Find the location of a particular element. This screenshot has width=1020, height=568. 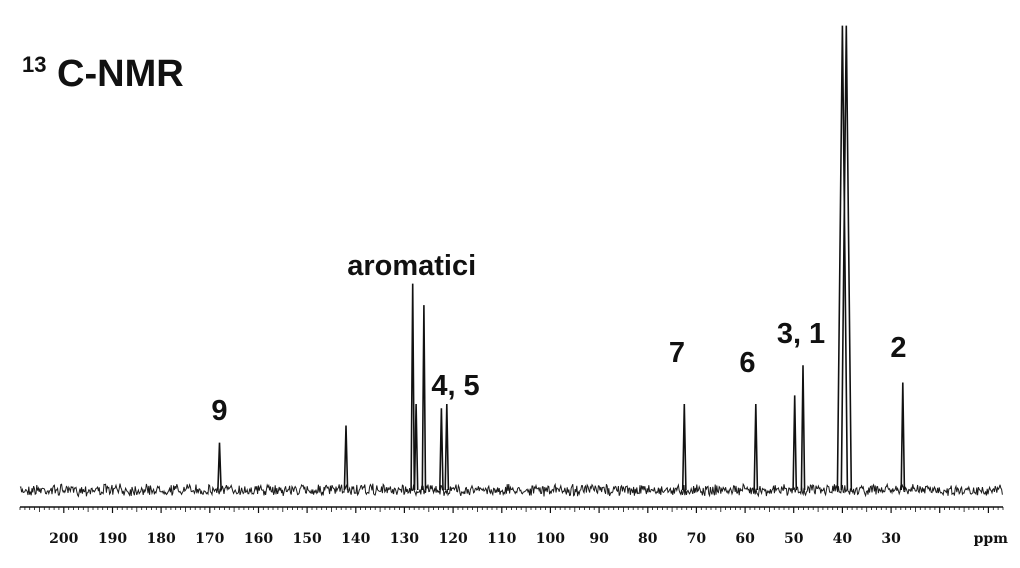

x-tick-label: 90 is located at coordinates (599, 539).